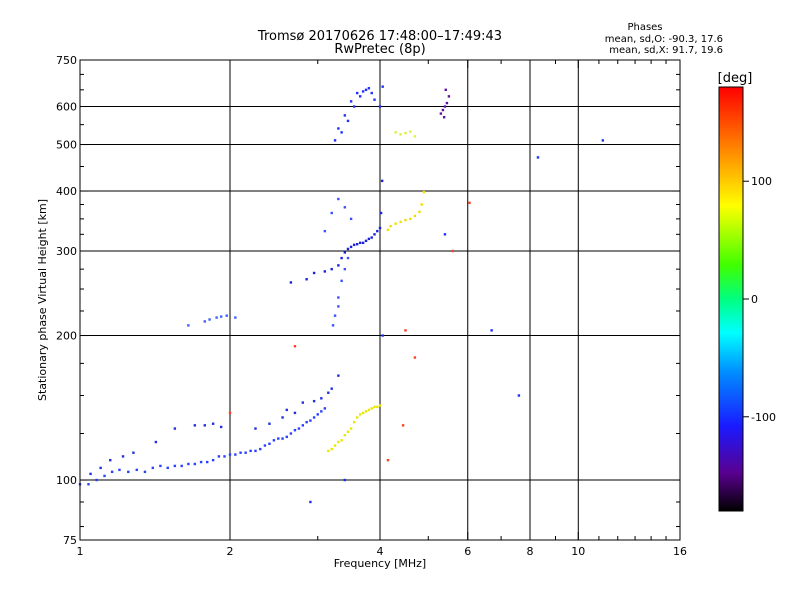 The width and height of the screenshot is (800, 600). Describe the element at coordinates (380, 551) in the screenshot. I see `x-tick-label: 4` at that location.